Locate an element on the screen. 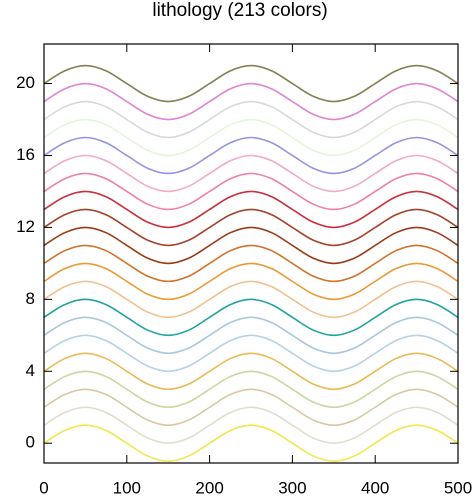 This screenshot has height=500, width=474. x-tick-label: 300 is located at coordinates (292, 487).